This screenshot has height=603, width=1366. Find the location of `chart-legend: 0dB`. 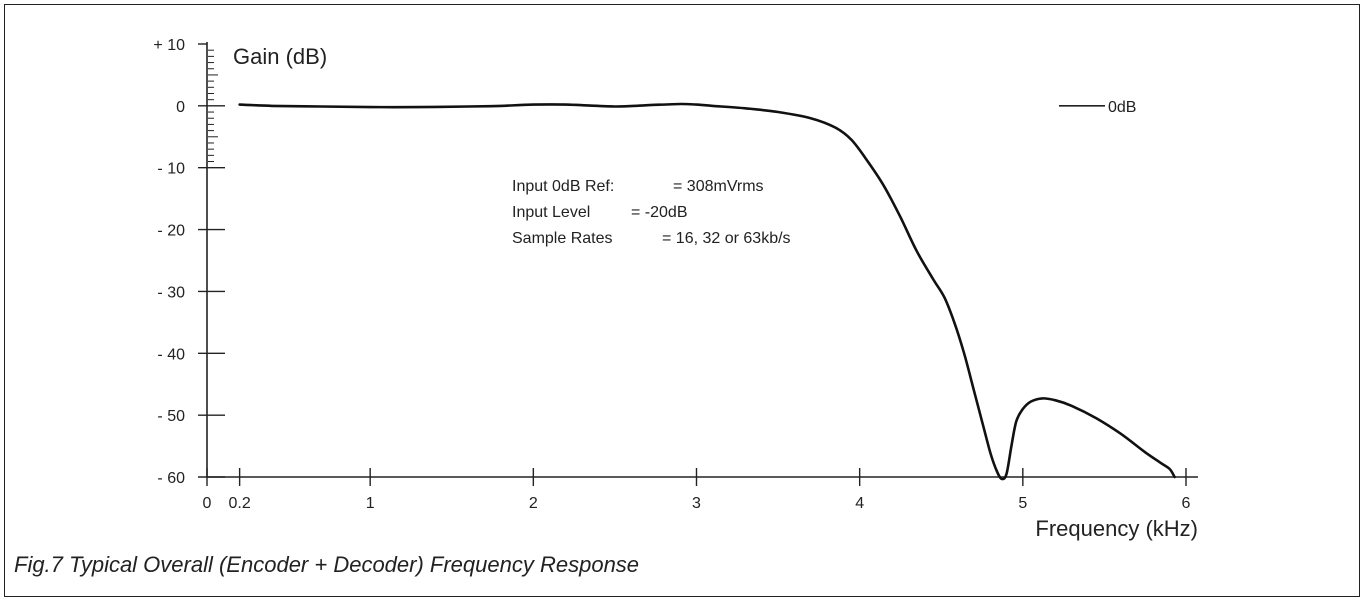

chart-legend: 0dB is located at coordinates (1097, 107).